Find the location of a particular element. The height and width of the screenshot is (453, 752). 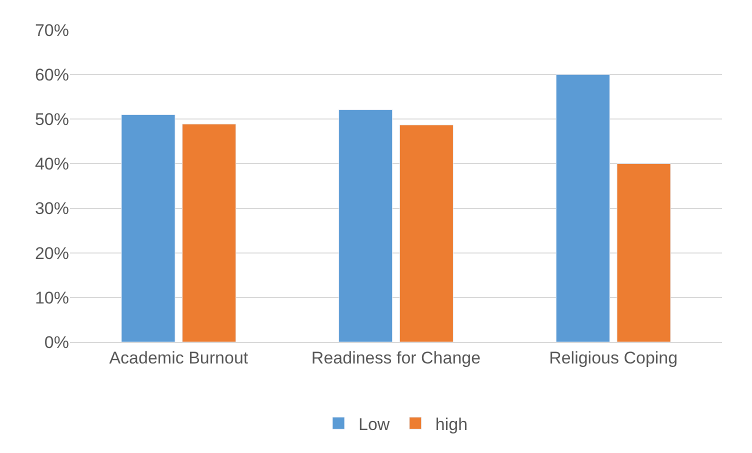

y-tick-label: 20% is located at coordinates (51, 253).